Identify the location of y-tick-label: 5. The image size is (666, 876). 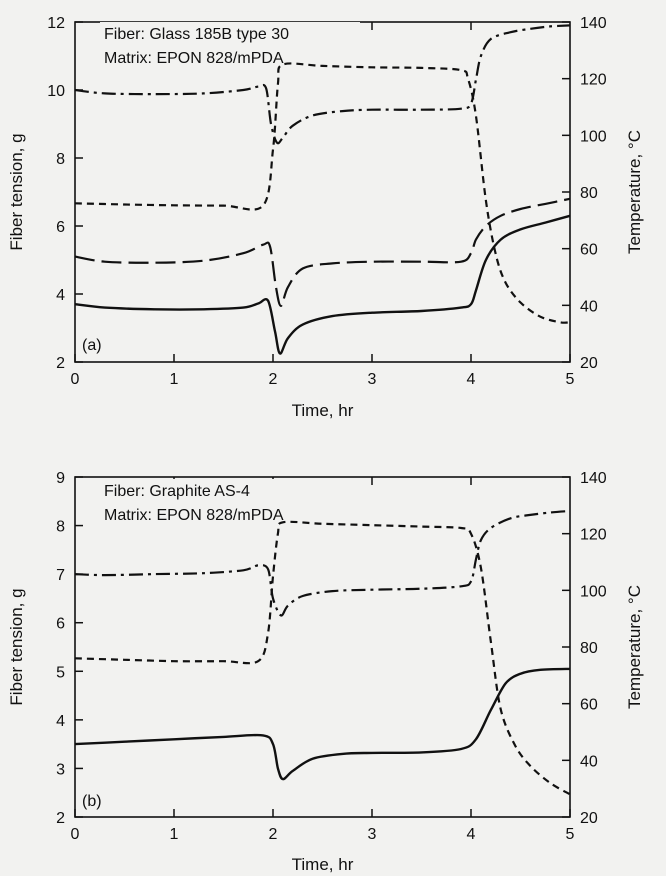
(60, 672).